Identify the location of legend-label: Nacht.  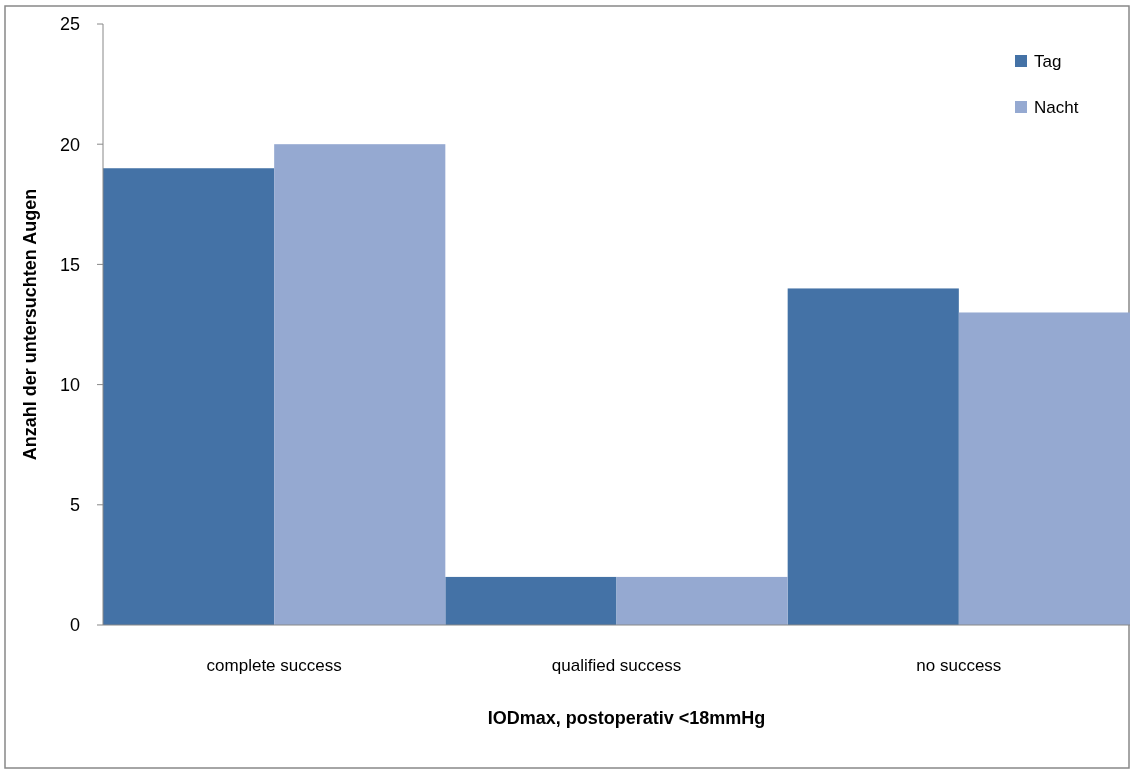
(1056, 107).